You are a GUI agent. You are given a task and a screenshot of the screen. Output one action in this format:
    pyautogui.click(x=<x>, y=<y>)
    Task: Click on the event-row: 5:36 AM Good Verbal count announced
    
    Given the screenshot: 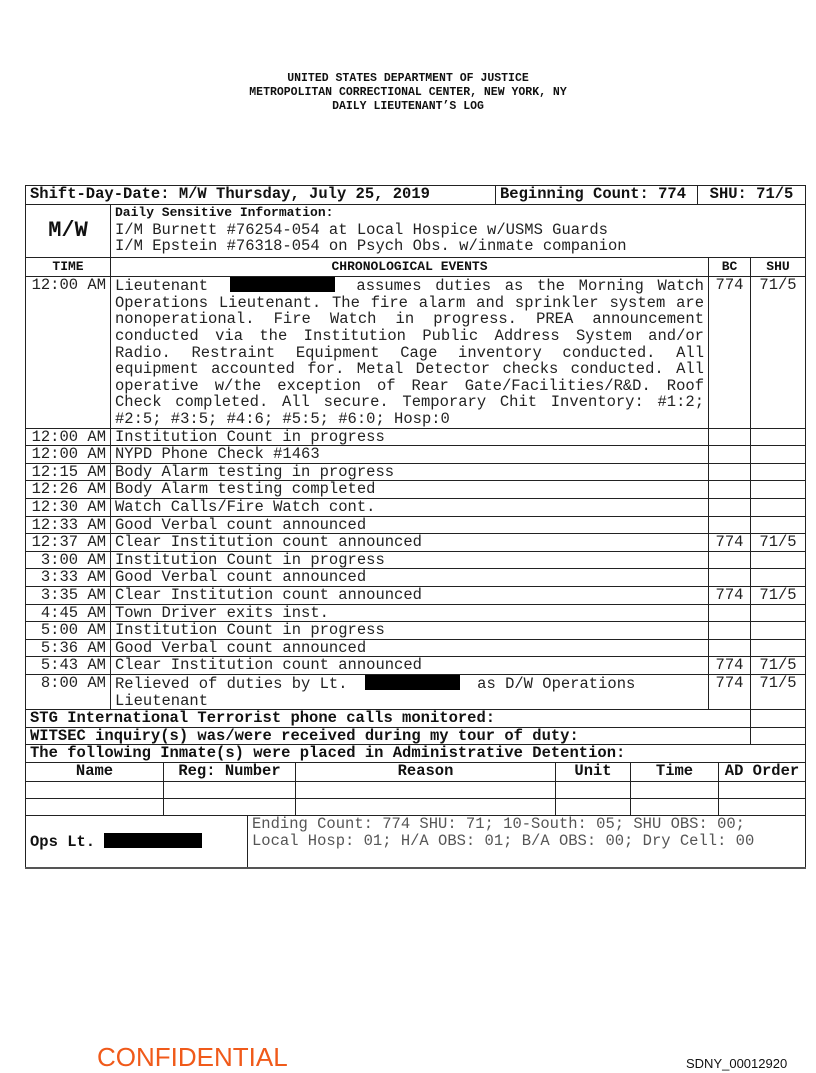 What is the action you would take?
    pyautogui.click(x=415, y=648)
    